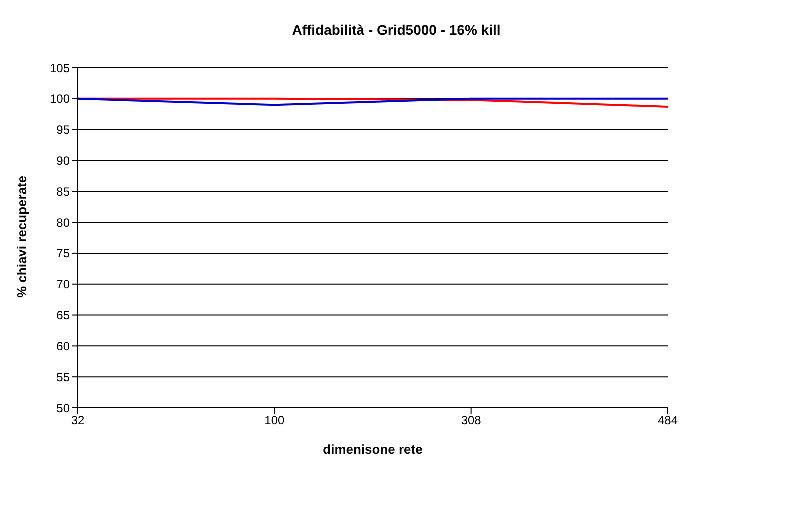 Image resolution: width=793 pixels, height=510 pixels. Describe the element at coordinates (274, 421) in the screenshot. I see `x-tick-label: 100` at that location.